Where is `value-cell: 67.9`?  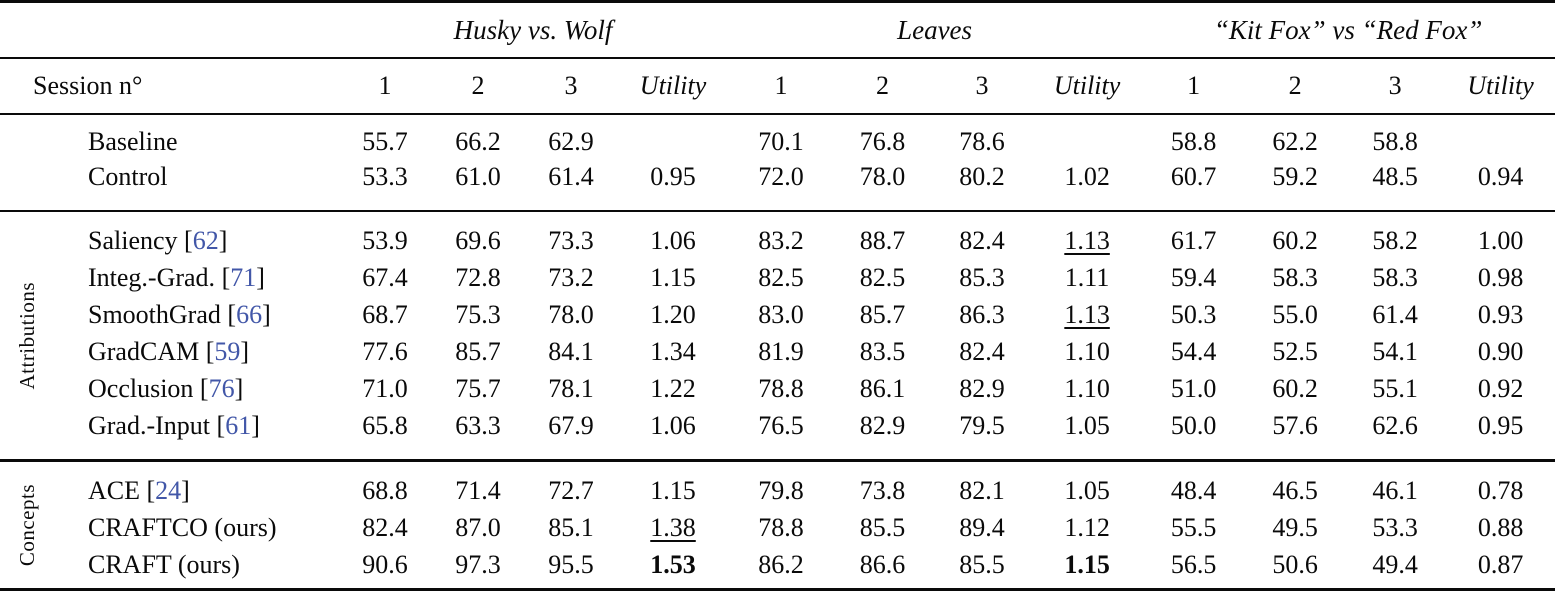
value-cell: 67.9 is located at coordinates (571, 425).